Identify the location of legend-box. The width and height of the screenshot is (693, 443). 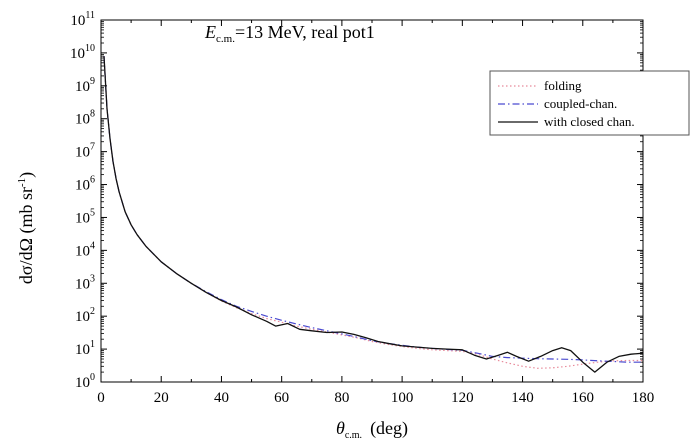
(589, 103).